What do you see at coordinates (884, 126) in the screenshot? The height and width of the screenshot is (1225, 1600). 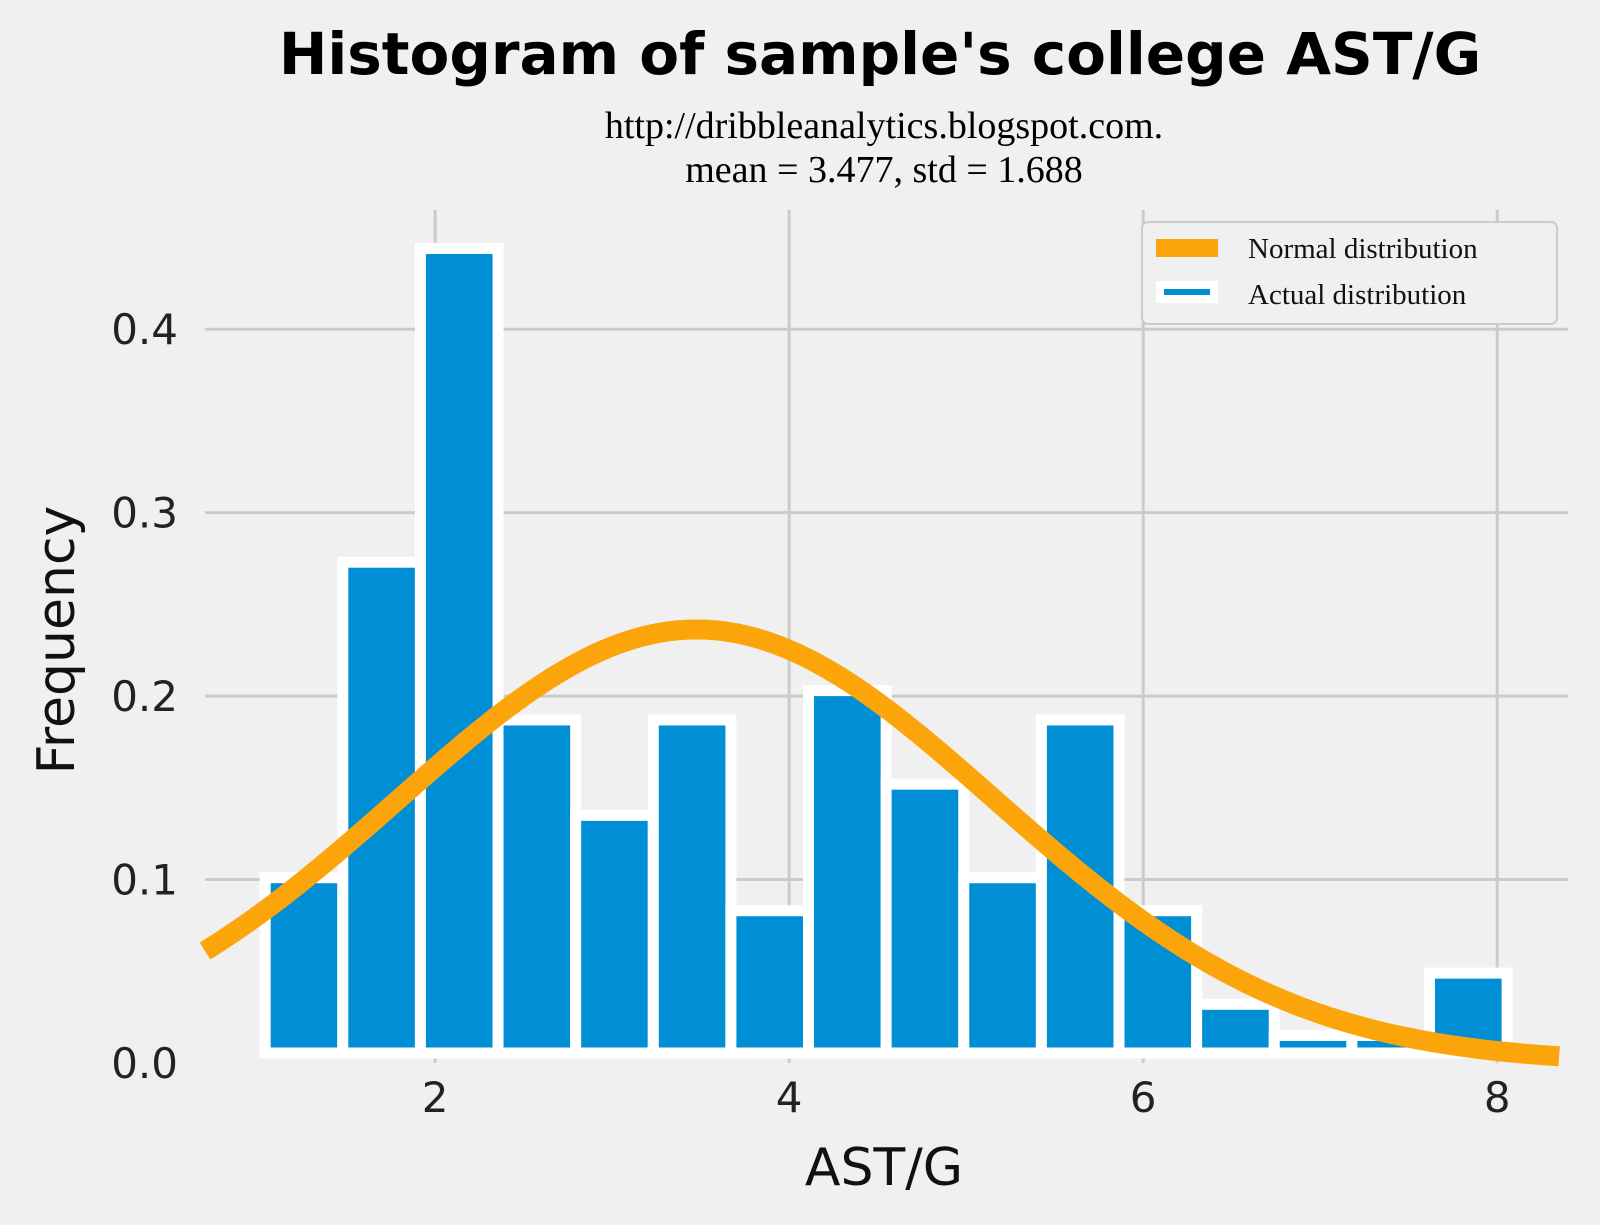 I see `chart-subtitle-url: http://dribbleanalytics.blogspot.com.` at bounding box center [884, 126].